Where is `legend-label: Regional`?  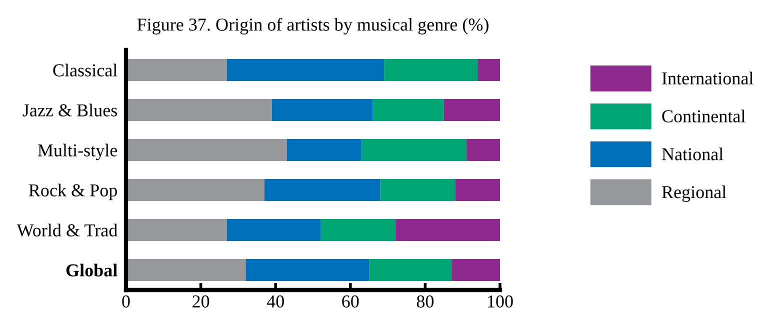
legend-label: Regional is located at coordinates (694, 194).